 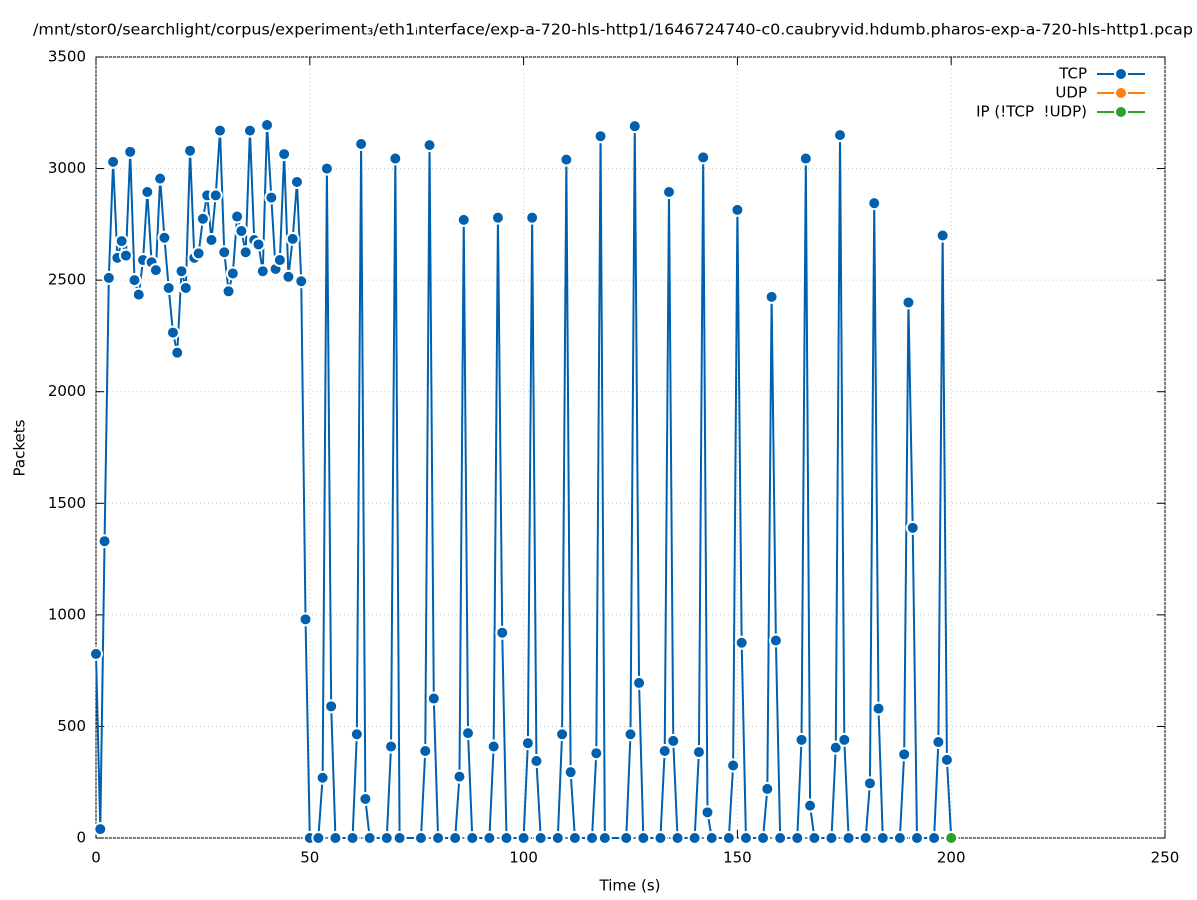 I want to click on y-axis-label: Packets, so click(x=20, y=447).